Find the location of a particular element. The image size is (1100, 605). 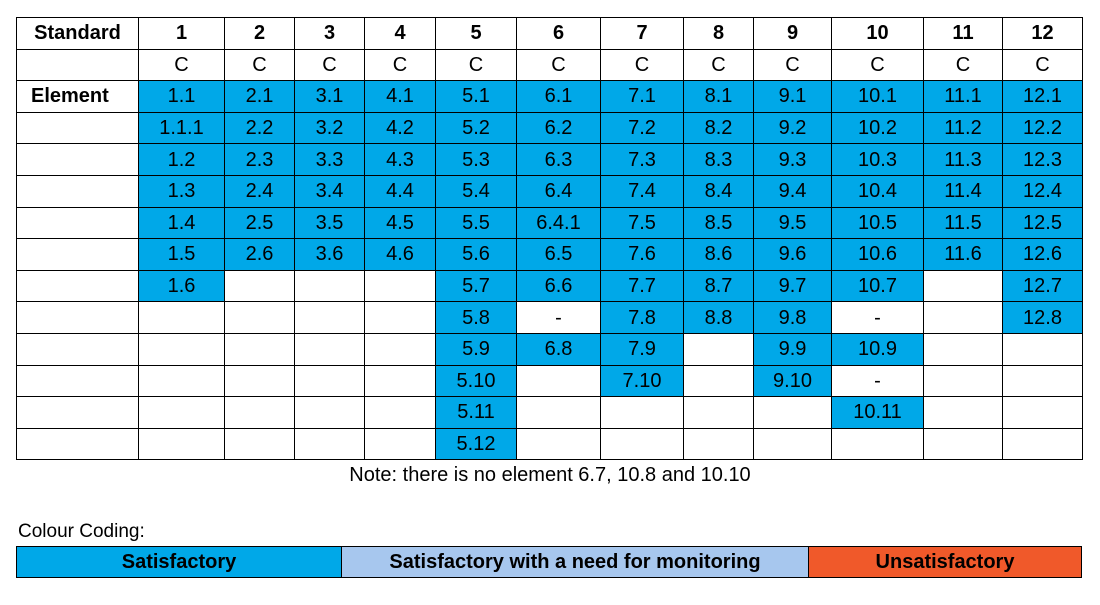

element-cell: 5.10 is located at coordinates (476, 381).